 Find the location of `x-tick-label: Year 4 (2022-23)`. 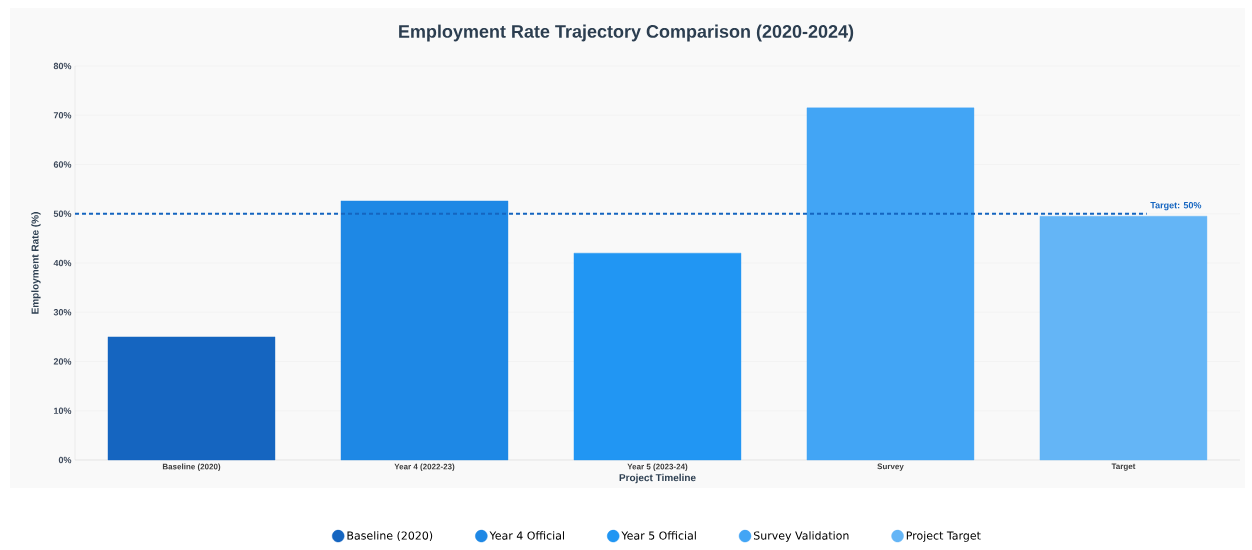

x-tick-label: Year 4 (2022-23) is located at coordinates (424, 467).